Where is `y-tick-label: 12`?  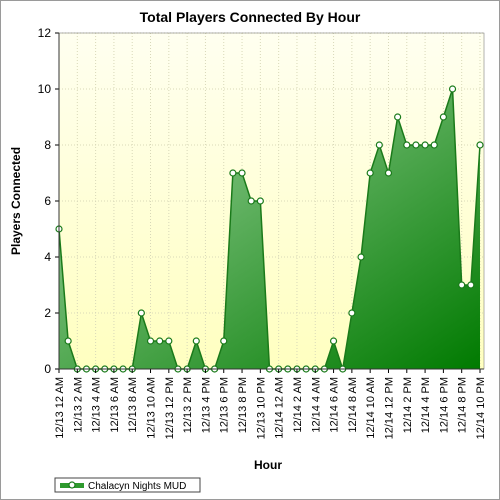 y-tick-label: 12 is located at coordinates (45, 33).